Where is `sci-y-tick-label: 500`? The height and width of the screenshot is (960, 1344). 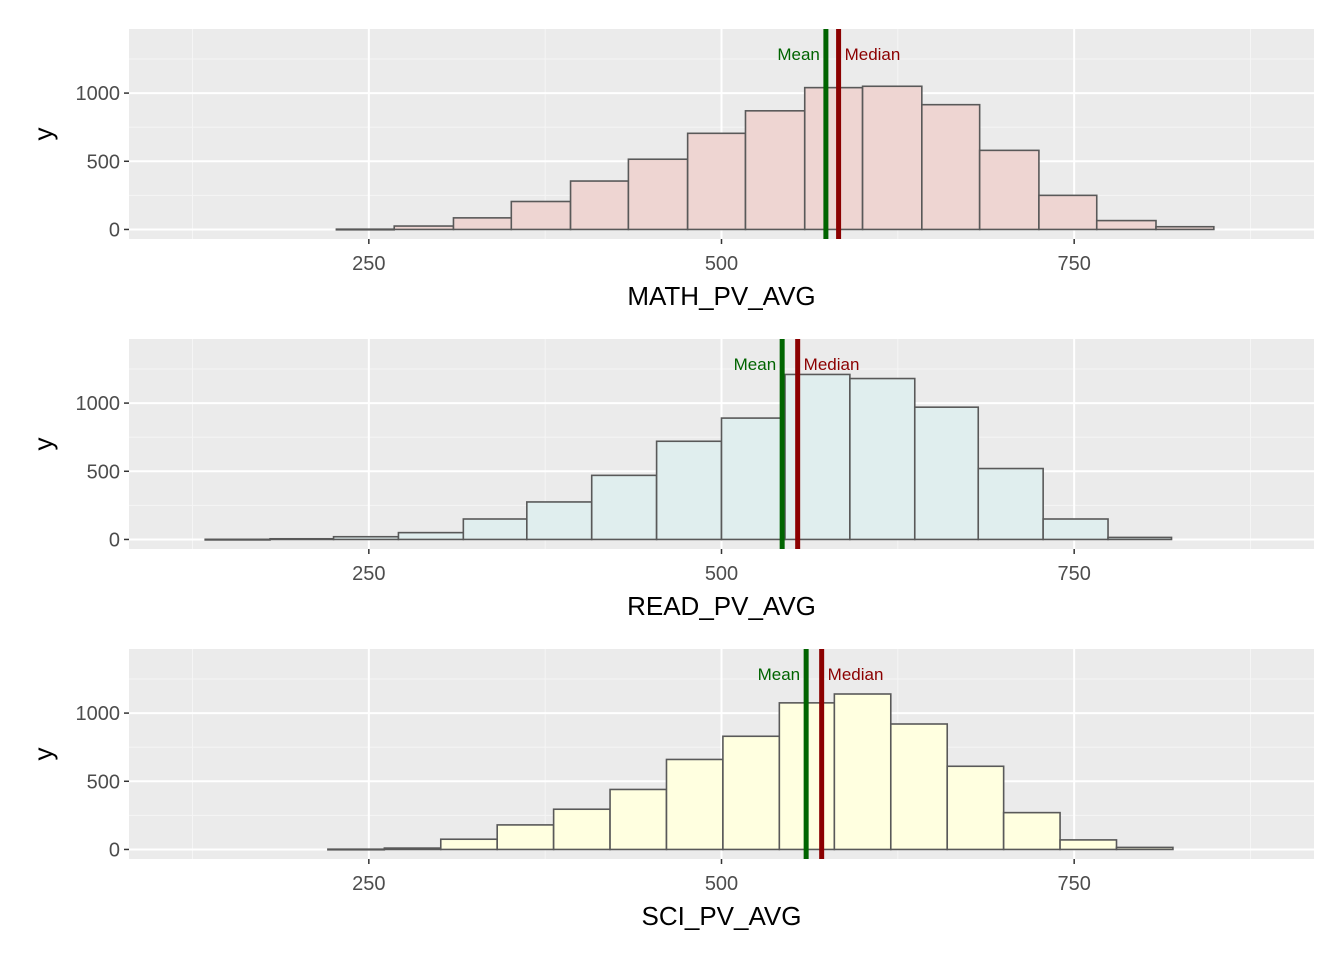 sci-y-tick-label: 500 is located at coordinates (103, 782).